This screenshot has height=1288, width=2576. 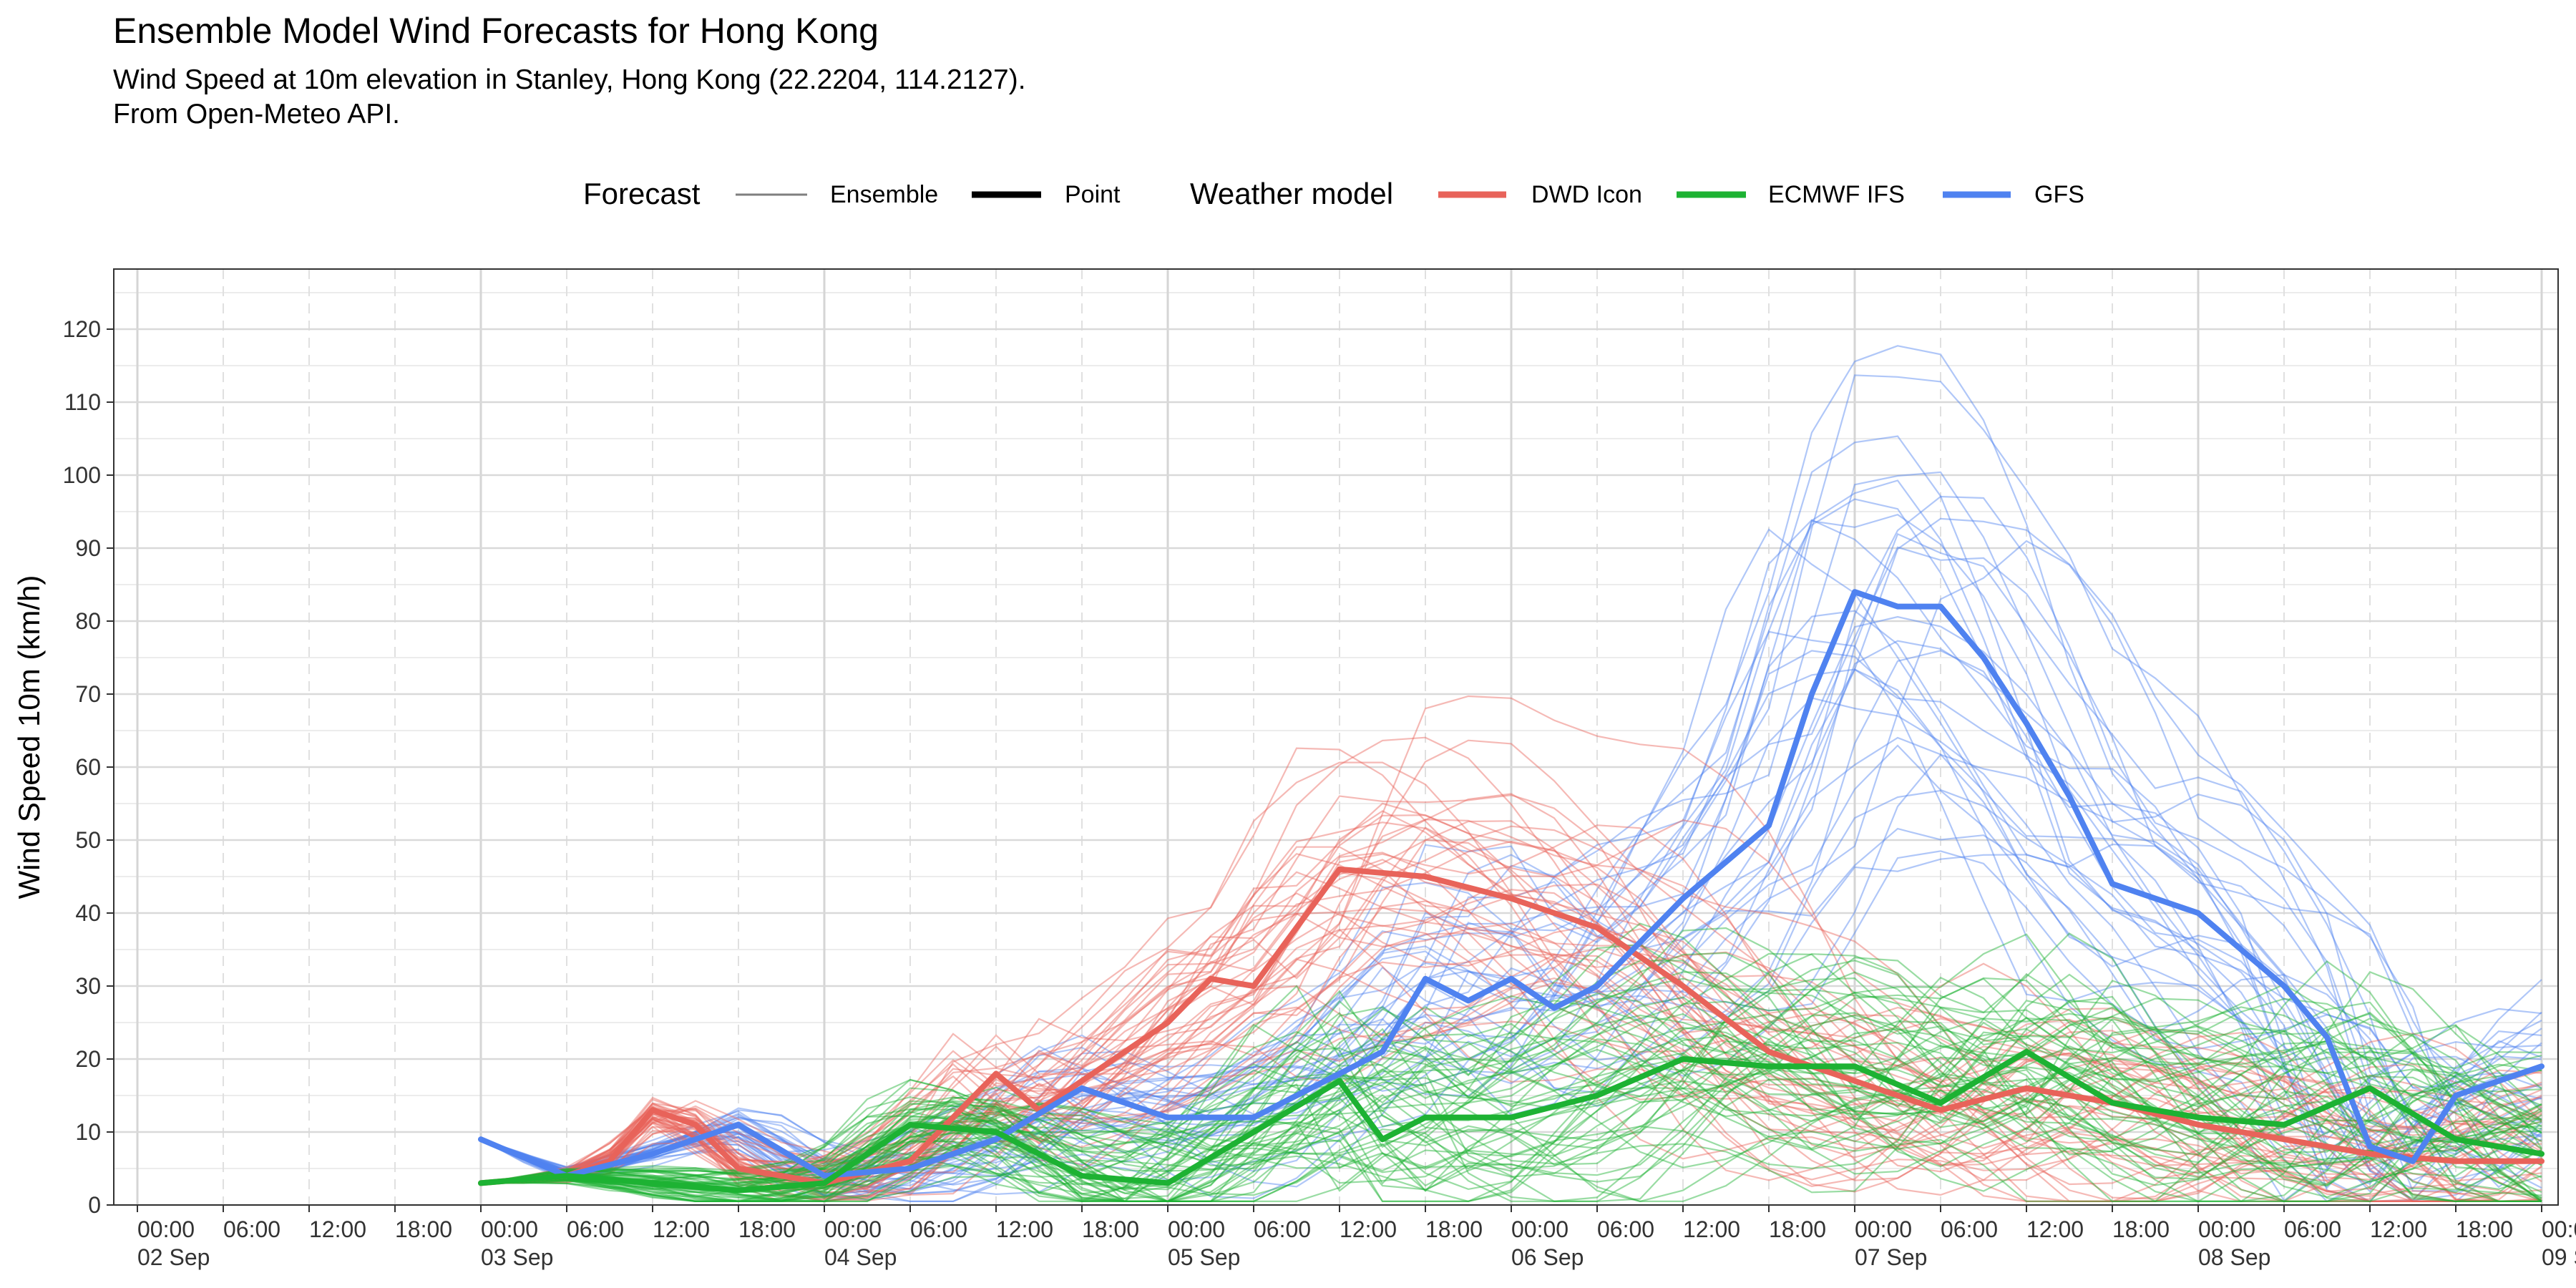 I want to click on x-tick-date: 04 Sep, so click(x=860, y=1257).